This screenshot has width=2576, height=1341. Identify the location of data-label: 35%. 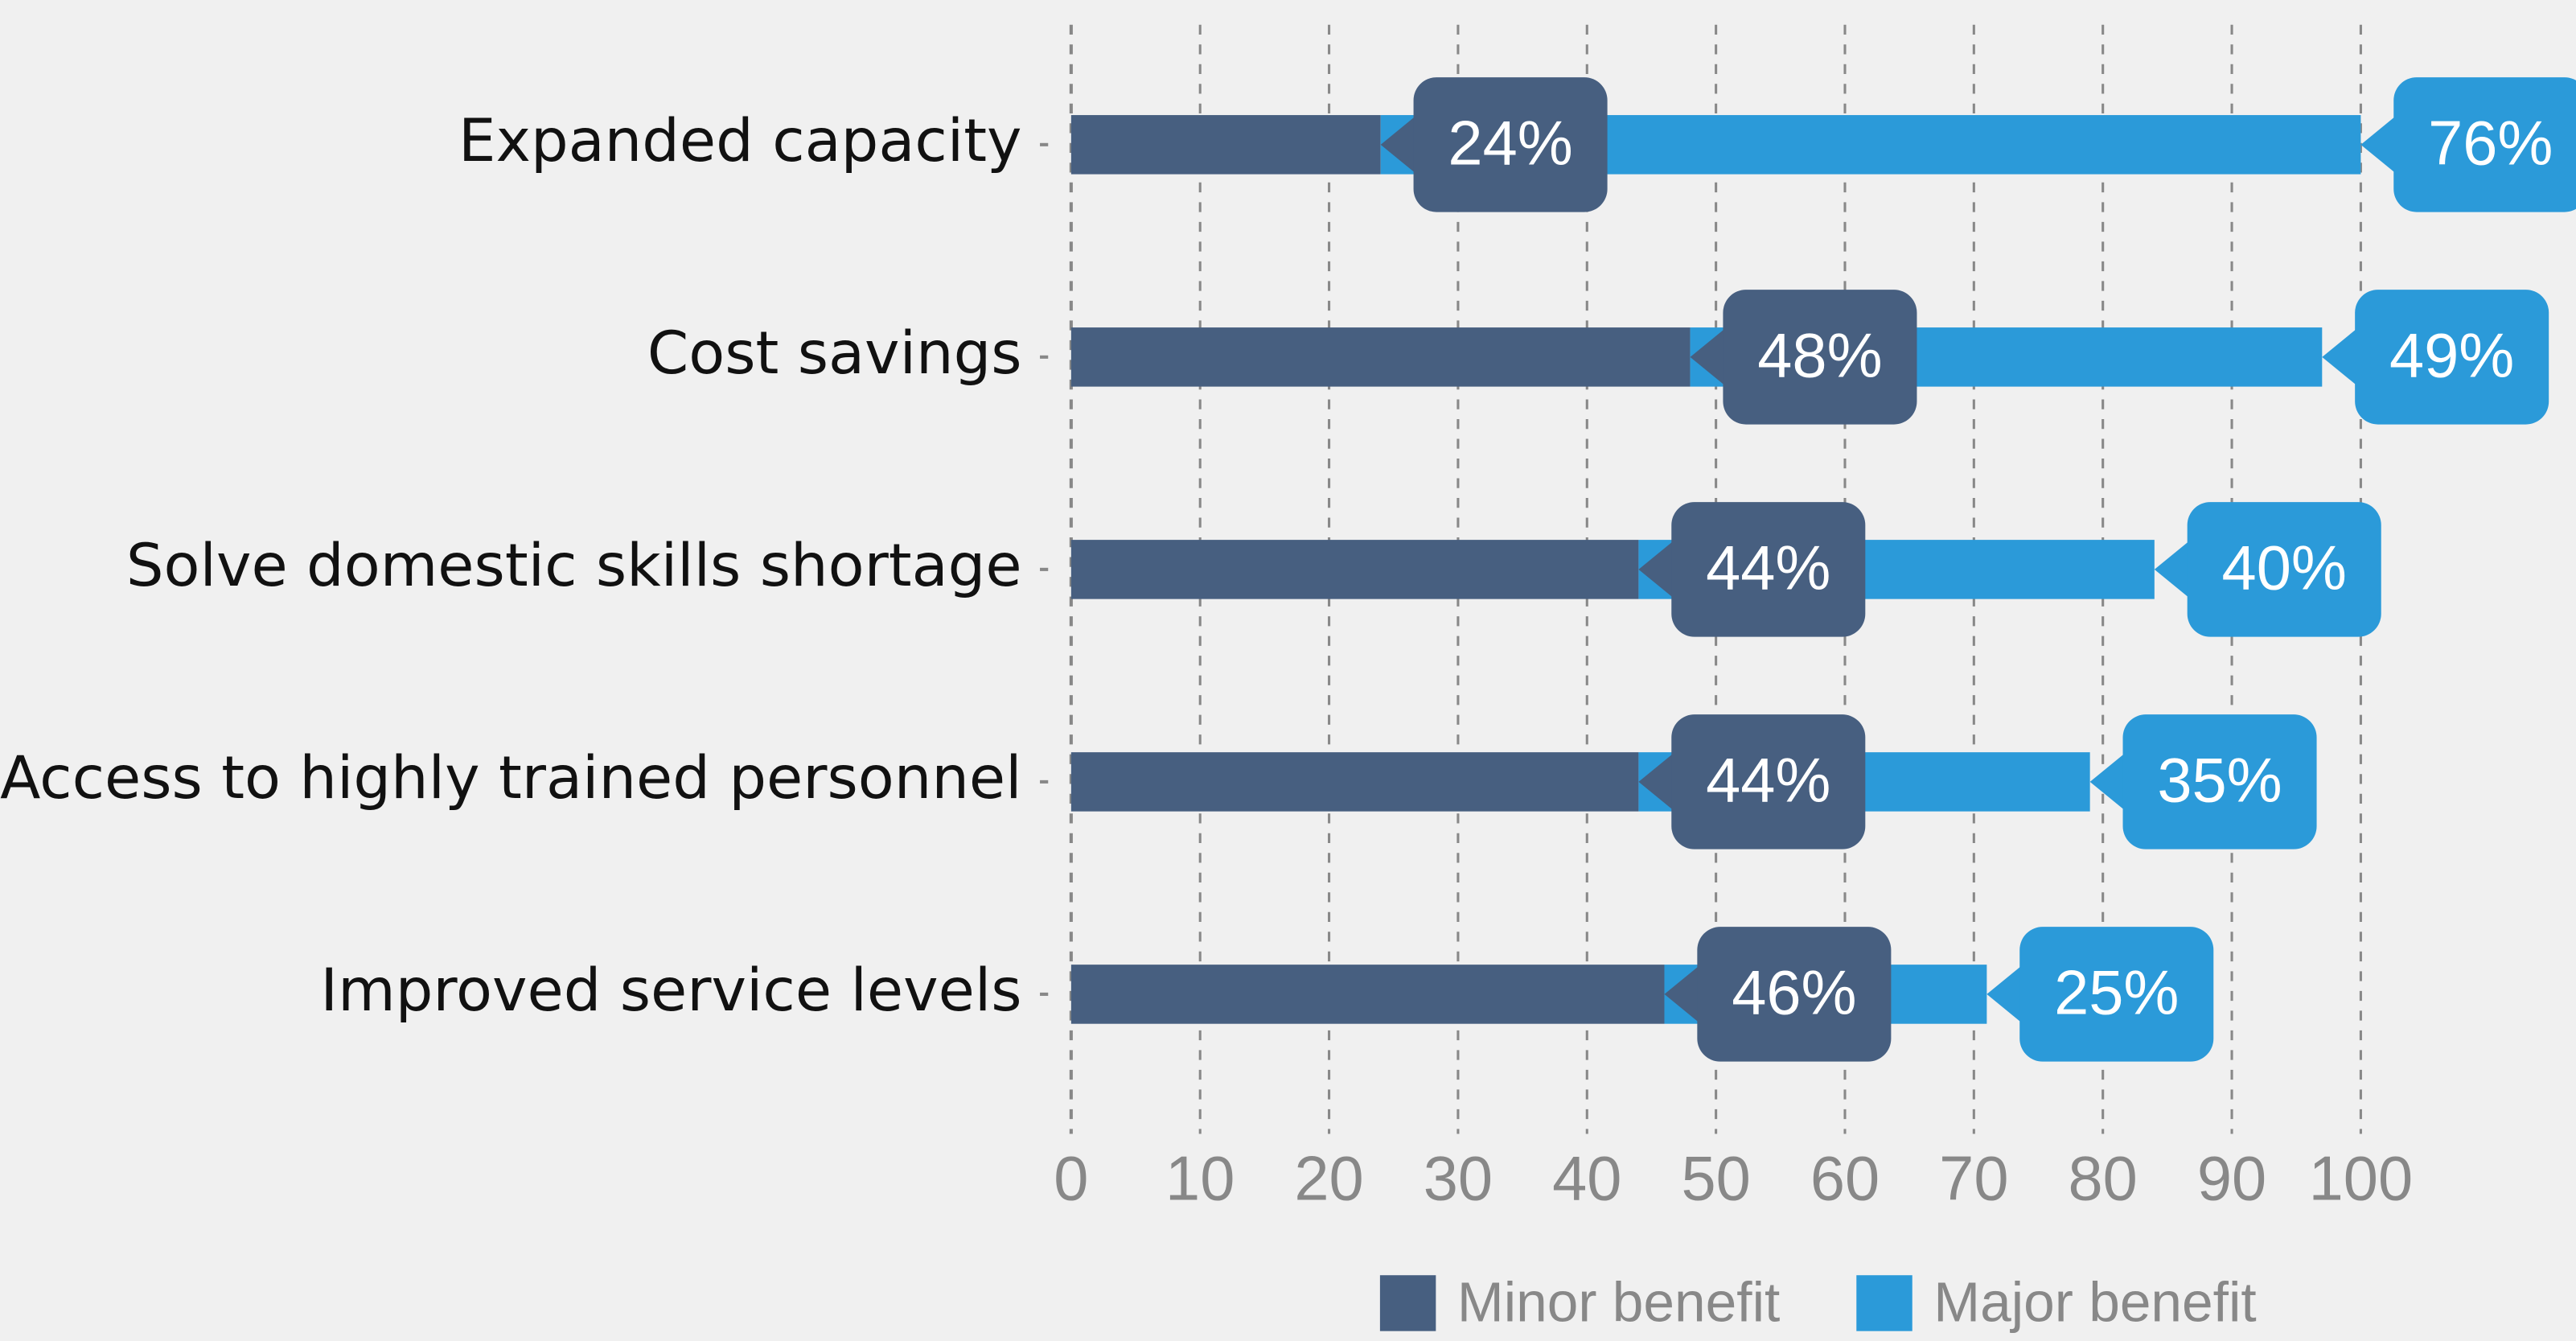
(2219, 780).